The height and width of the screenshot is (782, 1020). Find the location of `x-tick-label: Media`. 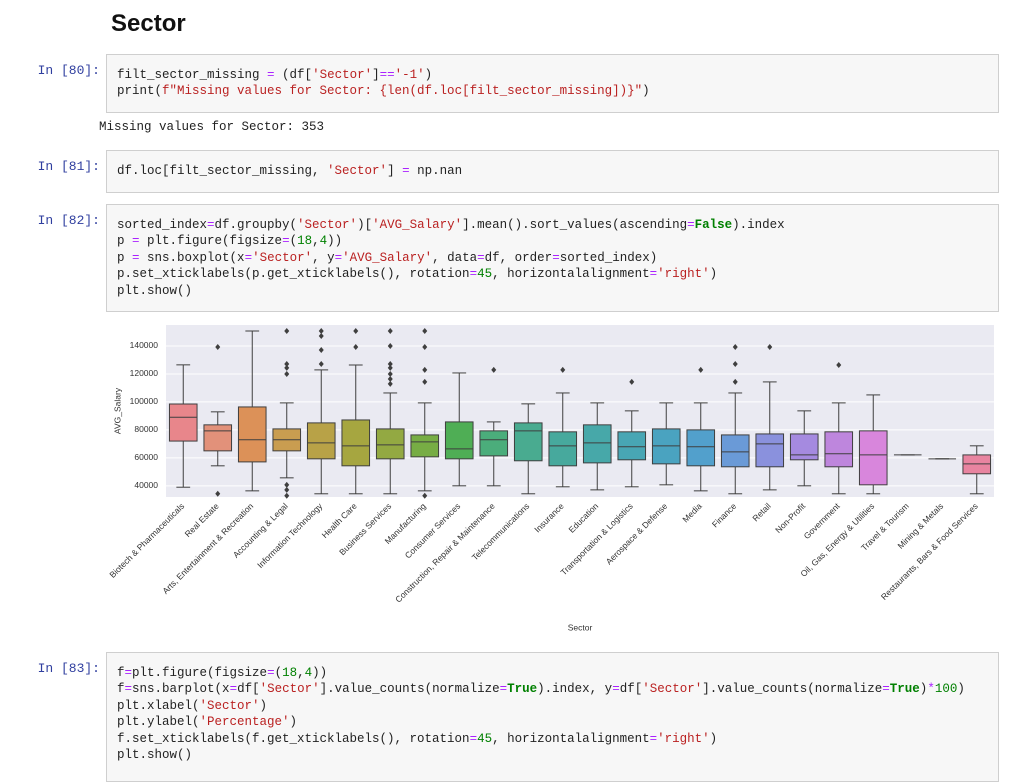

x-tick-label: Media is located at coordinates (692, 513).